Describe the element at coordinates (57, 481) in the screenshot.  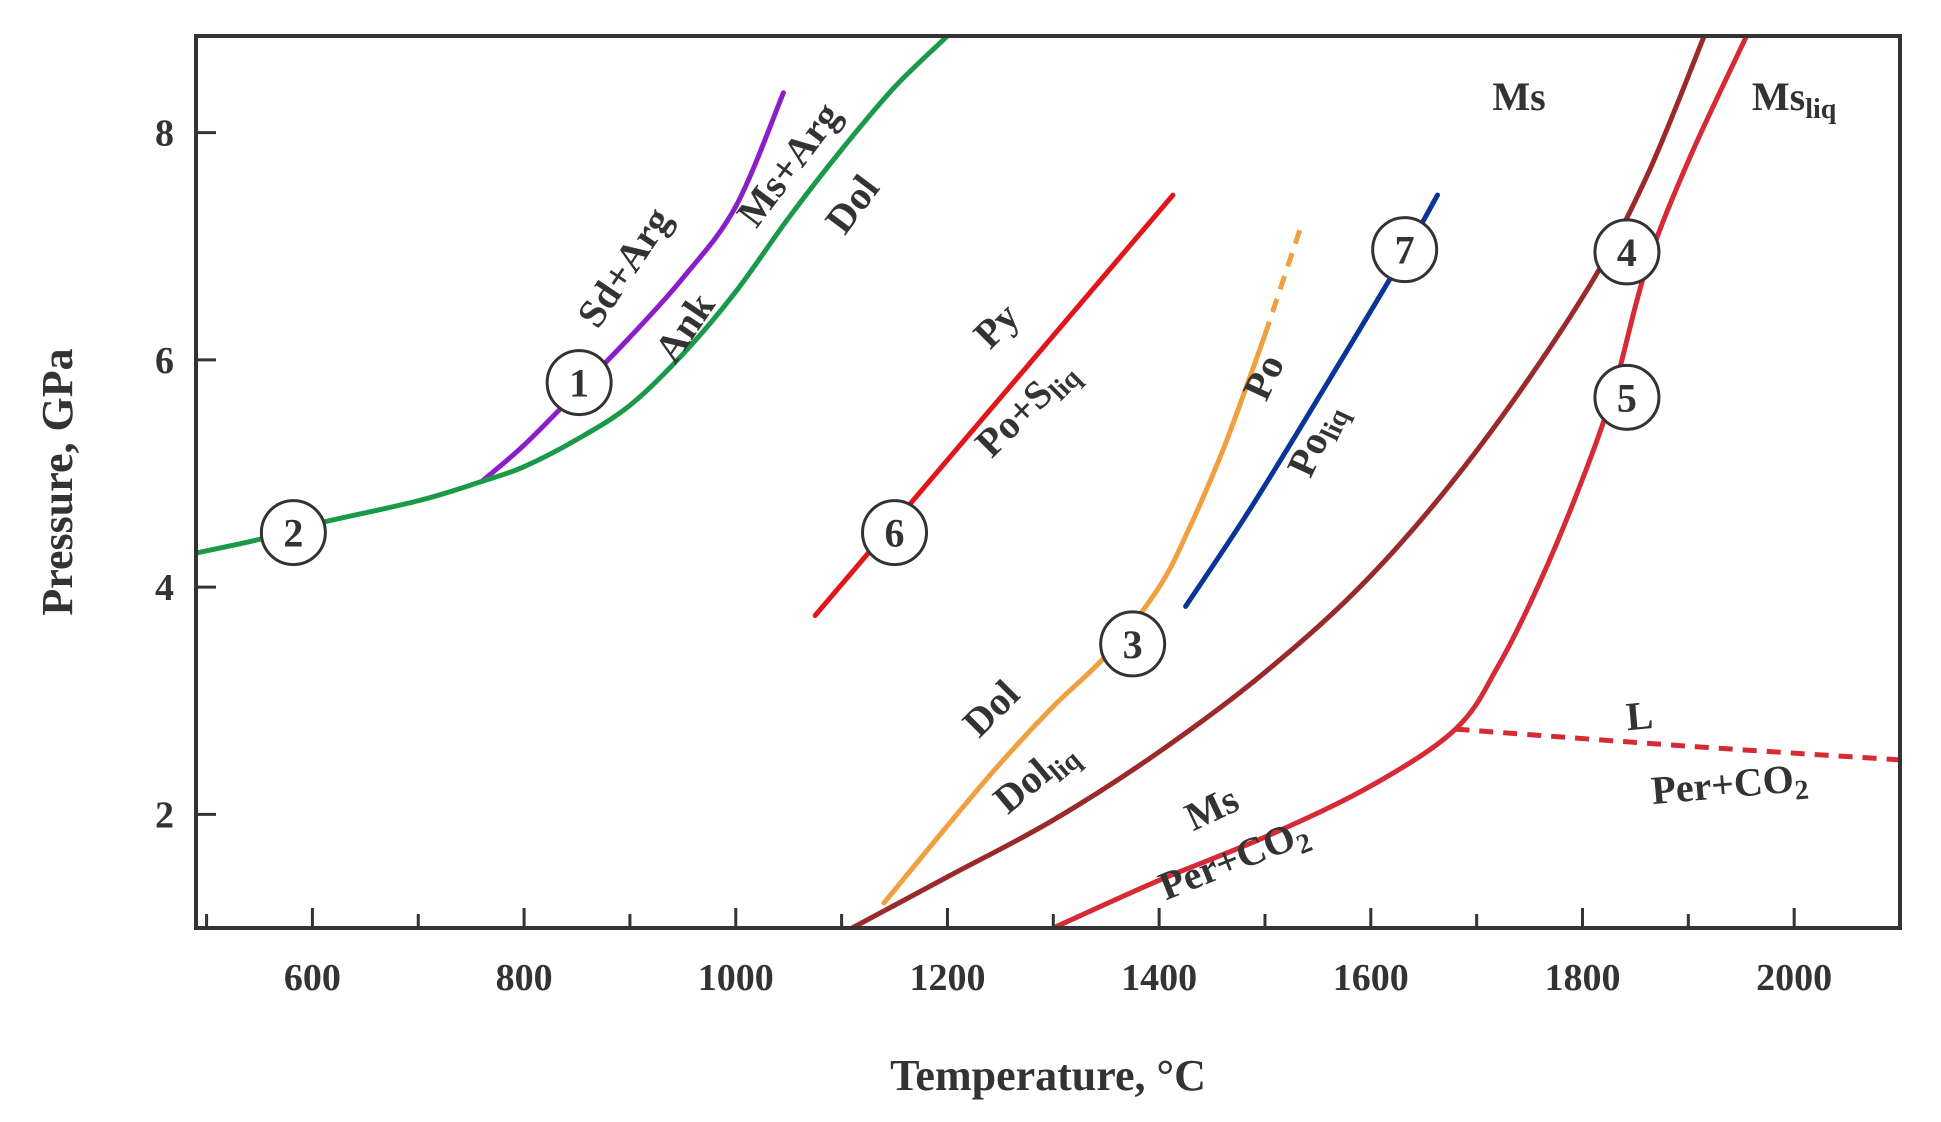
I see `y-axis-title: Pressure, GPa` at that location.